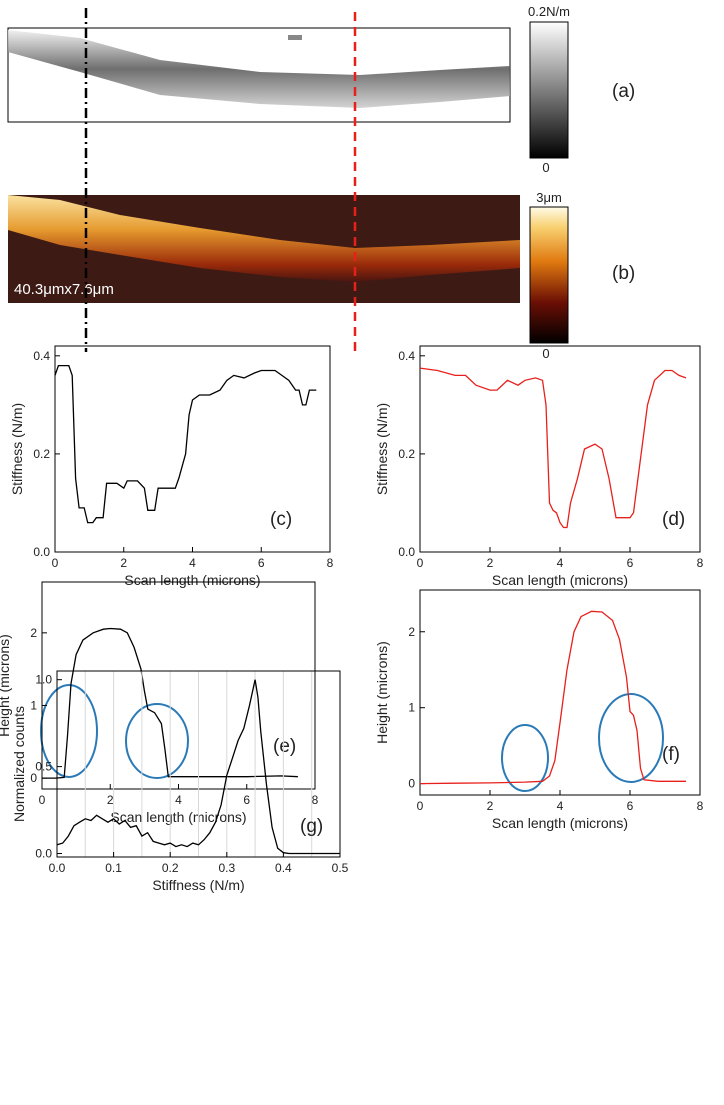 This screenshot has height=1105, width=724. What do you see at coordinates (295, 37) in the screenshot?
I see `stiffness-map-speck` at bounding box center [295, 37].